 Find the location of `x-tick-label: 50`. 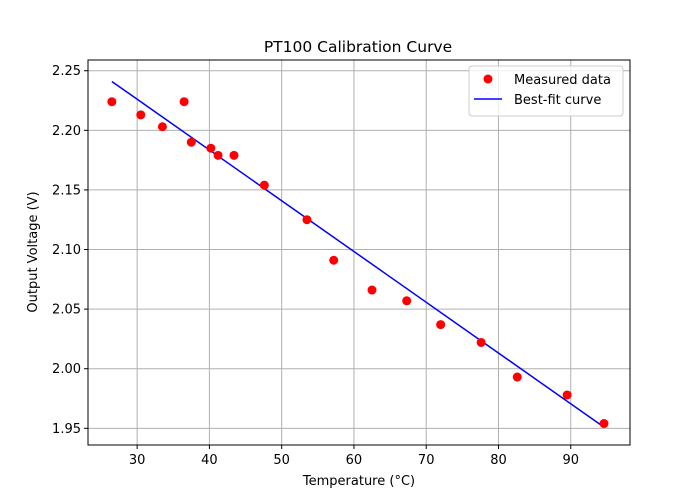

x-tick-label: 50 is located at coordinates (281, 460).